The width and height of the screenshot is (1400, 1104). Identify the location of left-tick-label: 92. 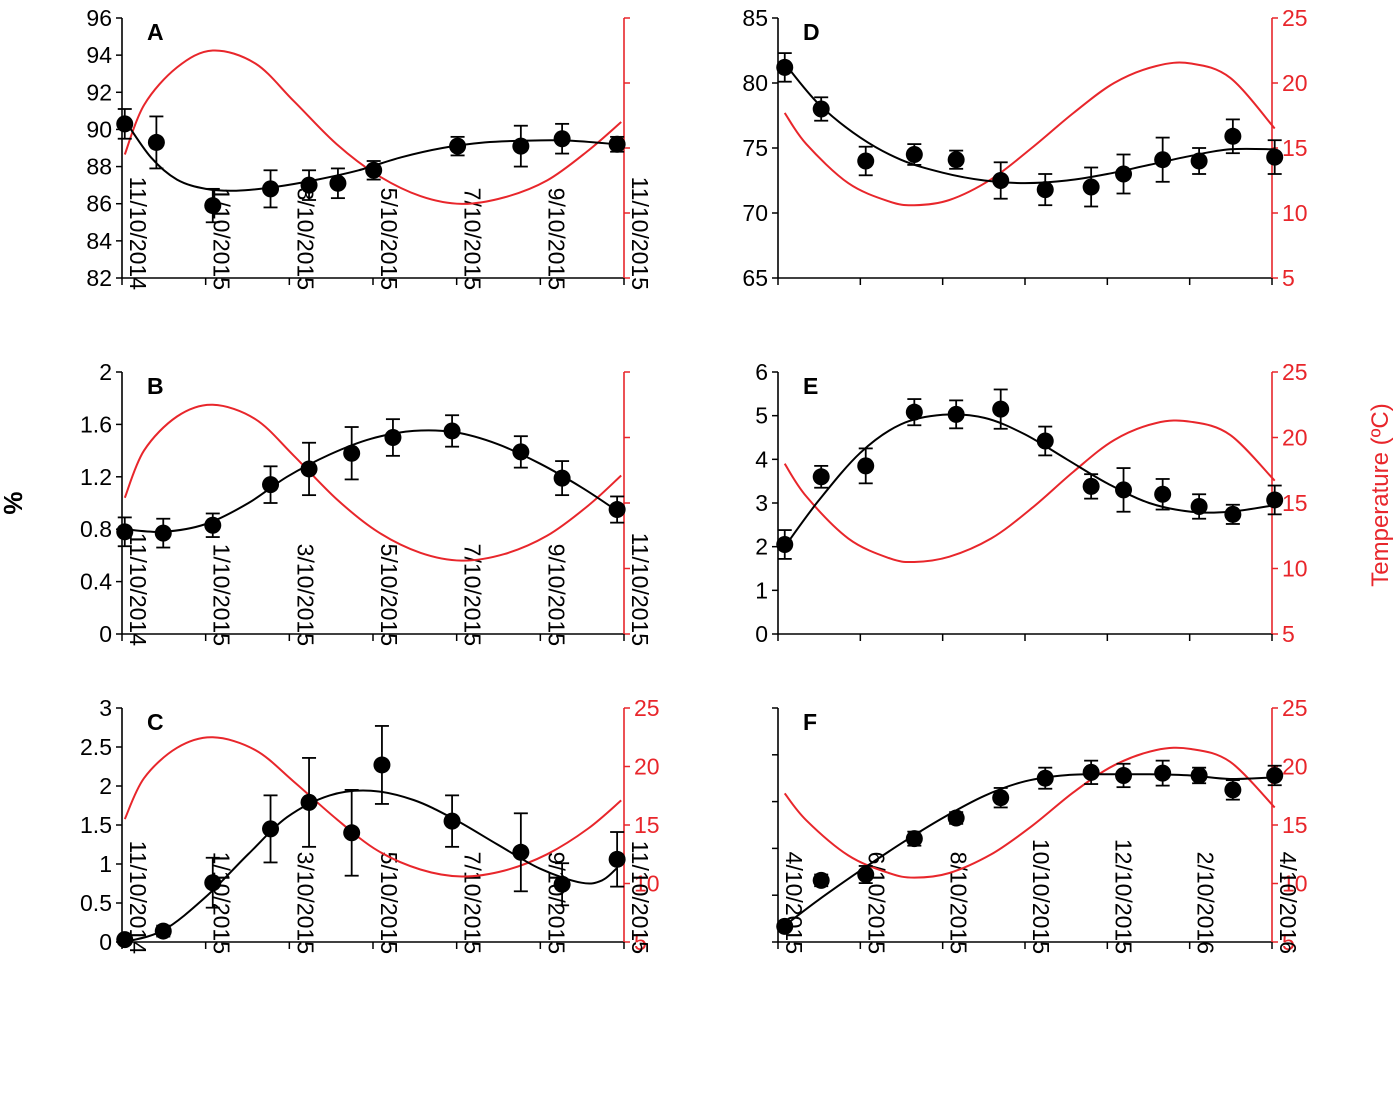
(99, 92).